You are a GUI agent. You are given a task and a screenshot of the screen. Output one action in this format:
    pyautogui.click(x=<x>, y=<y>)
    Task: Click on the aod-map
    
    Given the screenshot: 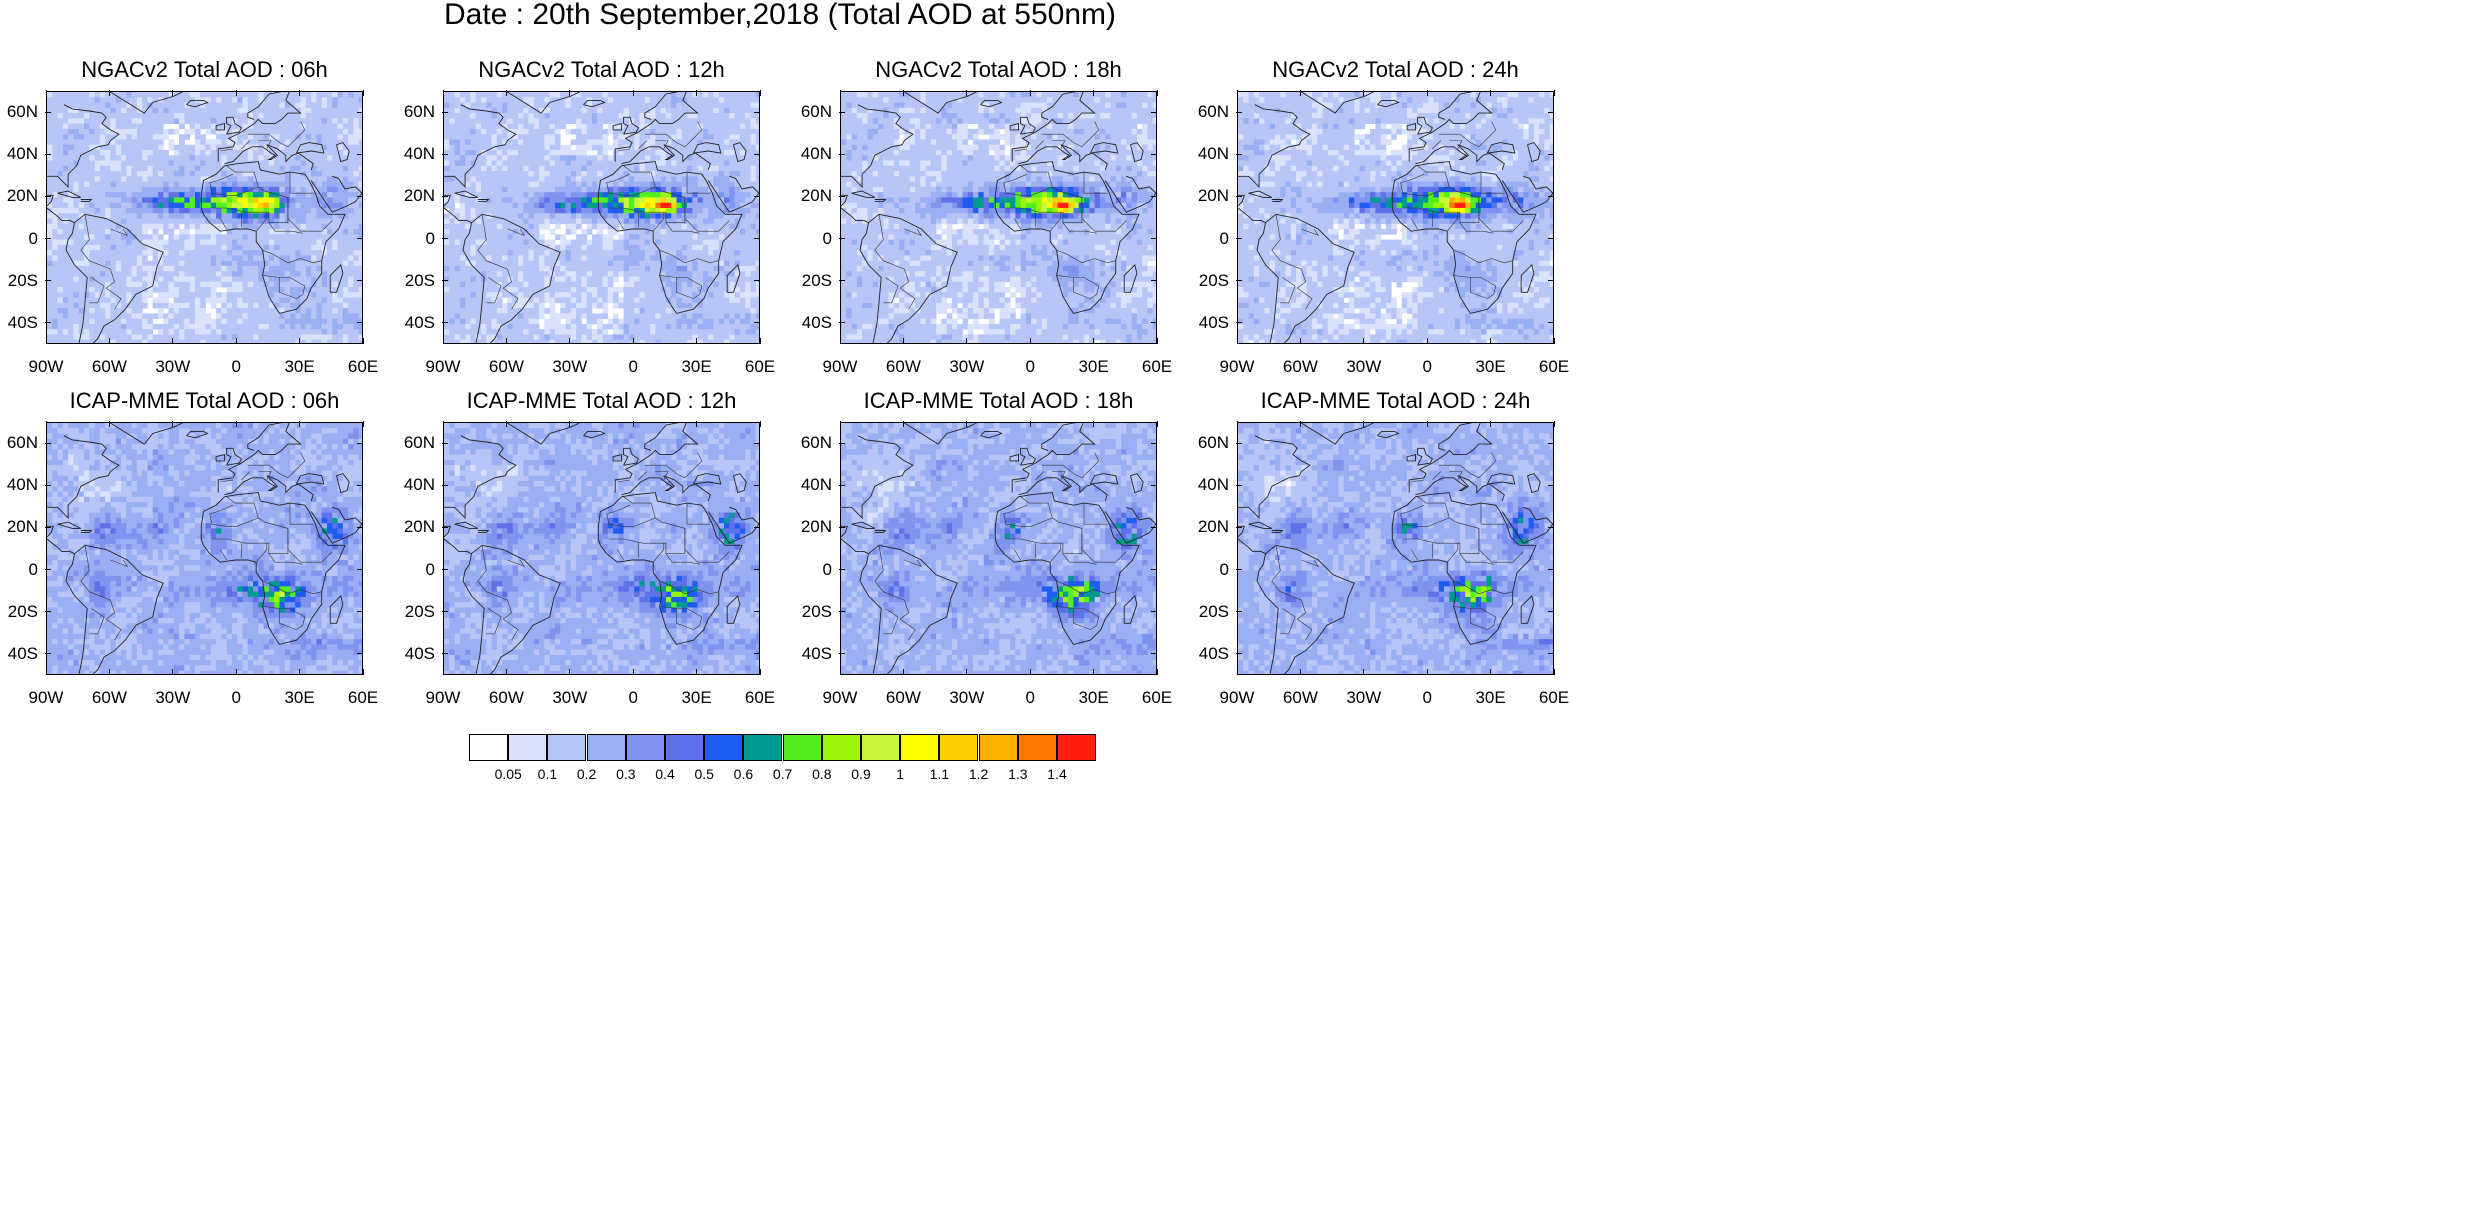 What is the action you would take?
    pyautogui.click(x=204, y=548)
    